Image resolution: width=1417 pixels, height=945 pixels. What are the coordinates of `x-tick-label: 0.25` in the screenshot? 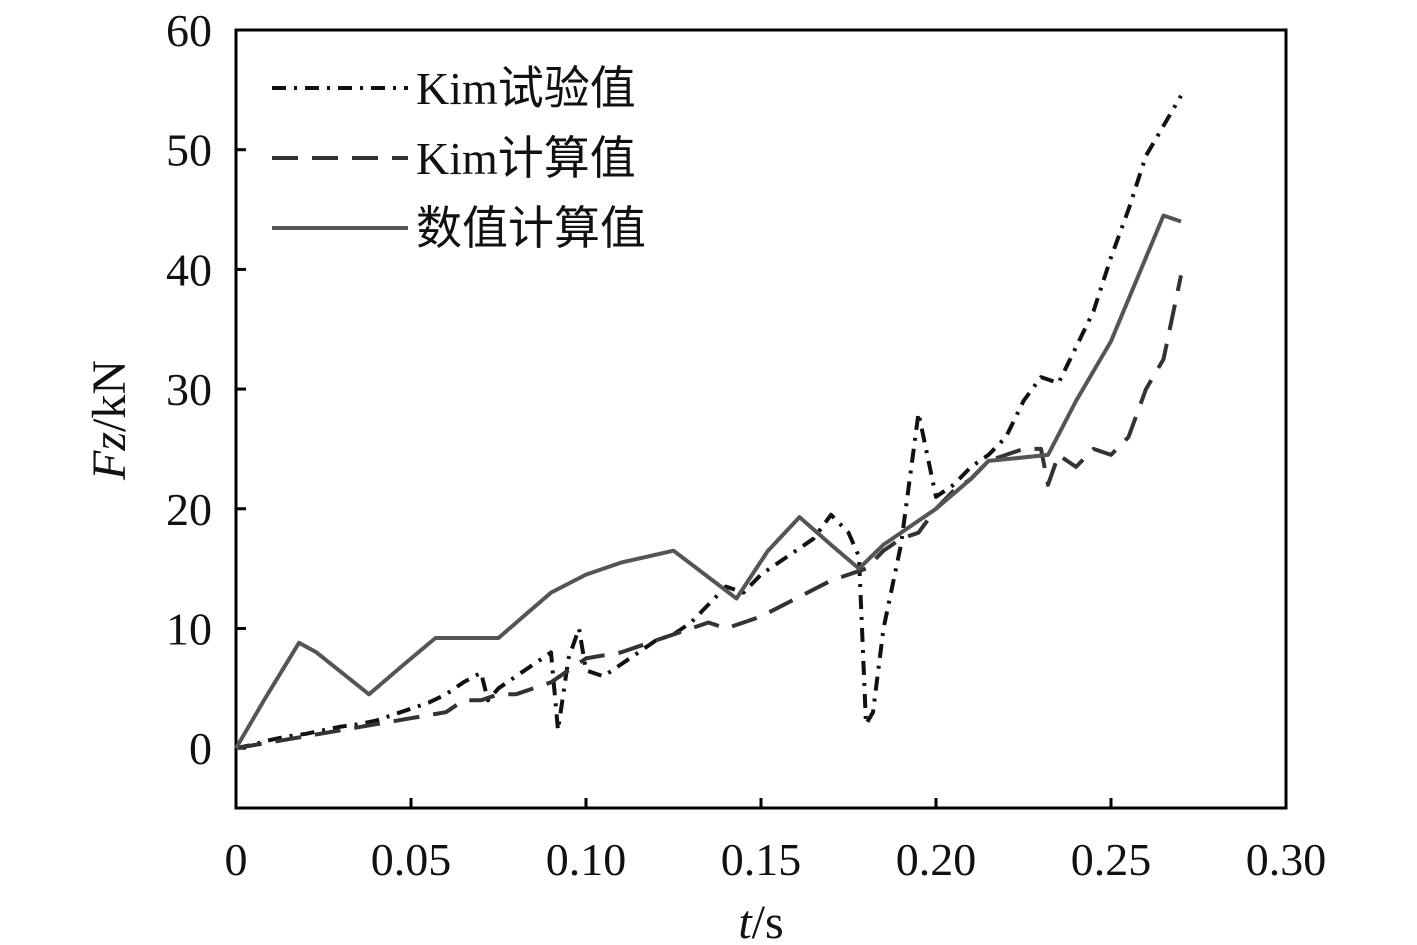 It's located at (1111, 859).